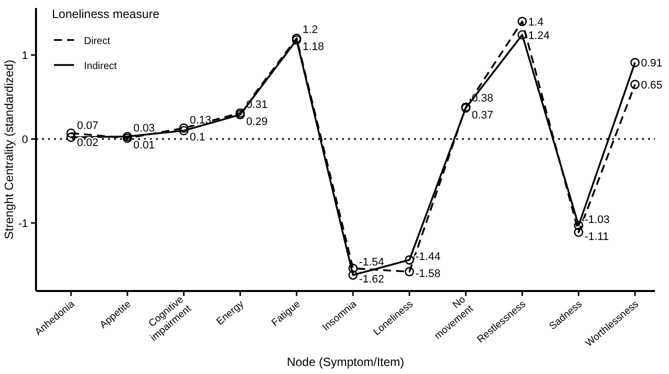  What do you see at coordinates (596, 236) in the screenshot?
I see `data-label: -1.11` at bounding box center [596, 236].